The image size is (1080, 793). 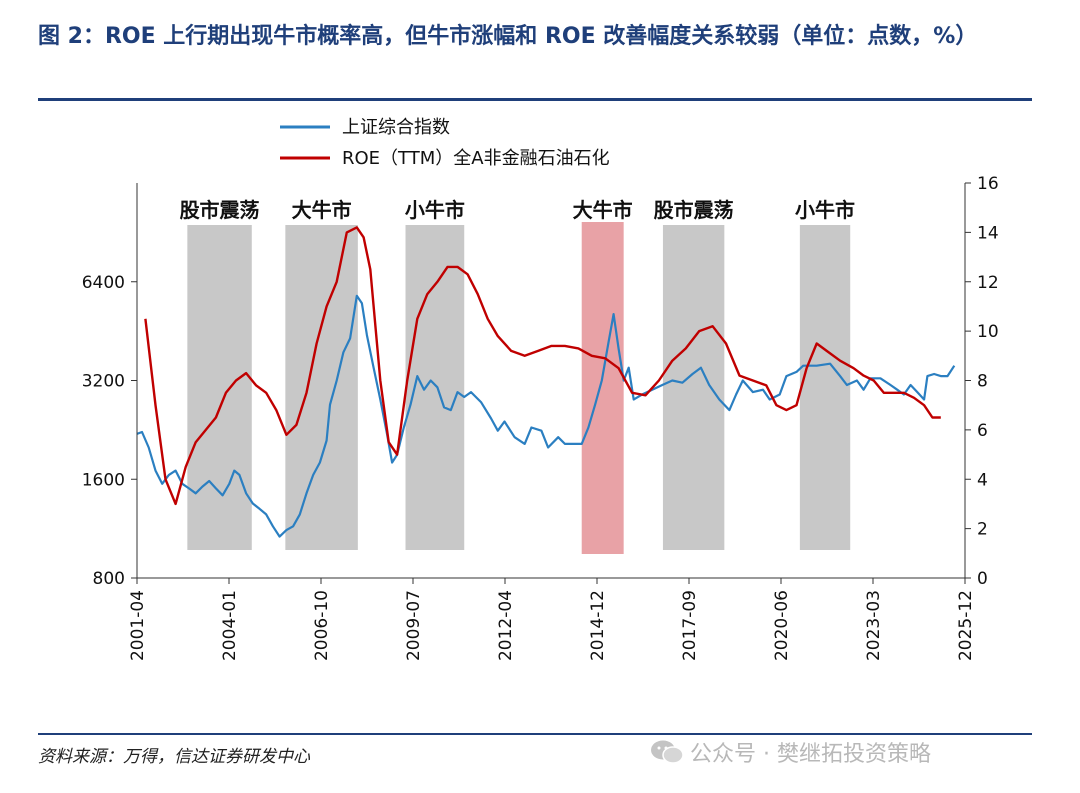 What do you see at coordinates (598, 625) in the screenshot?
I see `x-tick-label-5: 2014-12` at bounding box center [598, 625].